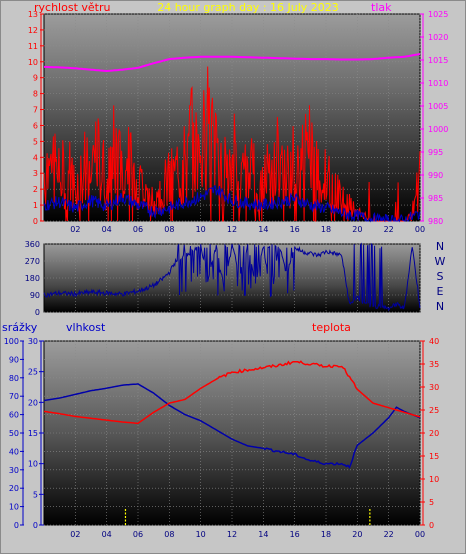  Describe the element at coordinates (35, 525) in the screenshot. I see `humidity-tick: 0` at that location.